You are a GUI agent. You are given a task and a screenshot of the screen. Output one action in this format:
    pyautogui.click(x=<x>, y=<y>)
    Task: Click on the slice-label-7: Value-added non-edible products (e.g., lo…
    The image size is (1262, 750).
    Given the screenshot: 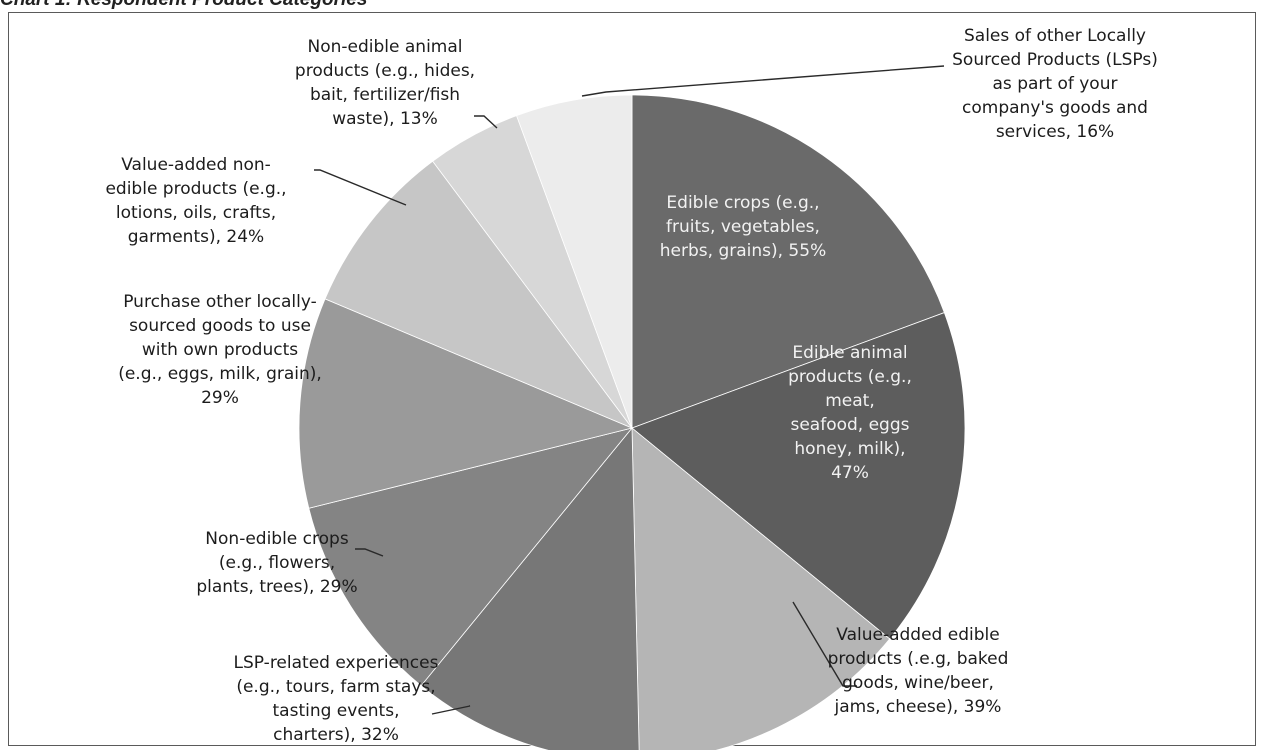 What is the action you would take?
    pyautogui.click(x=195, y=201)
    